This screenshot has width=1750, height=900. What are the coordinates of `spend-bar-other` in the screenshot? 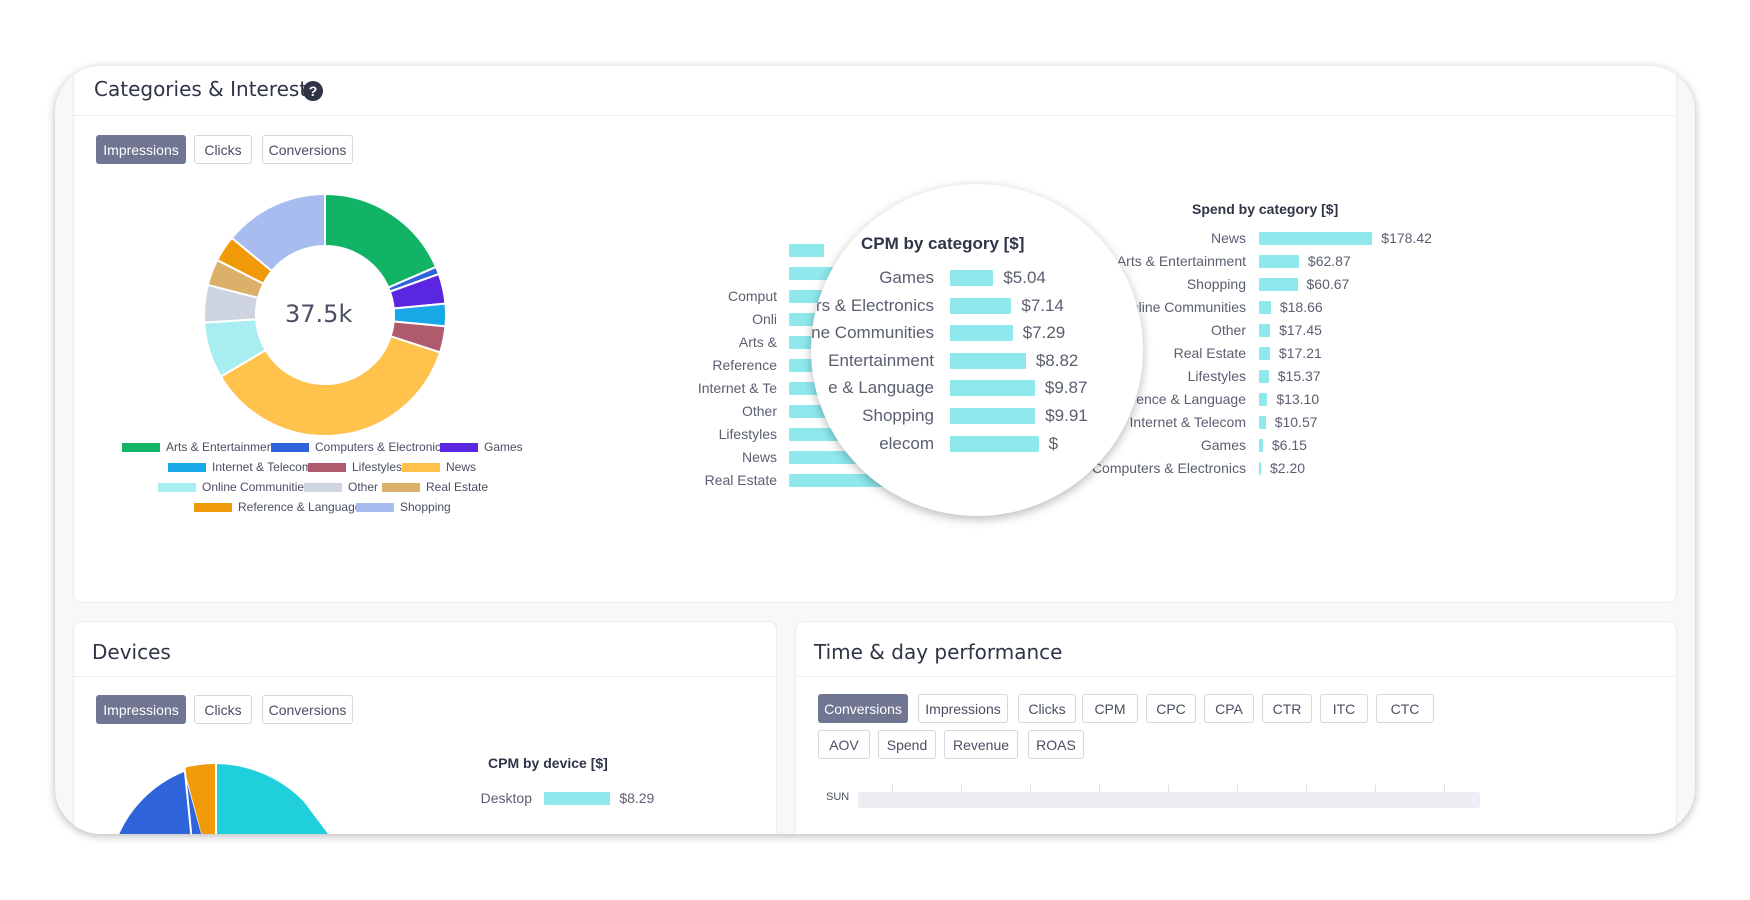 It's located at (1265, 330).